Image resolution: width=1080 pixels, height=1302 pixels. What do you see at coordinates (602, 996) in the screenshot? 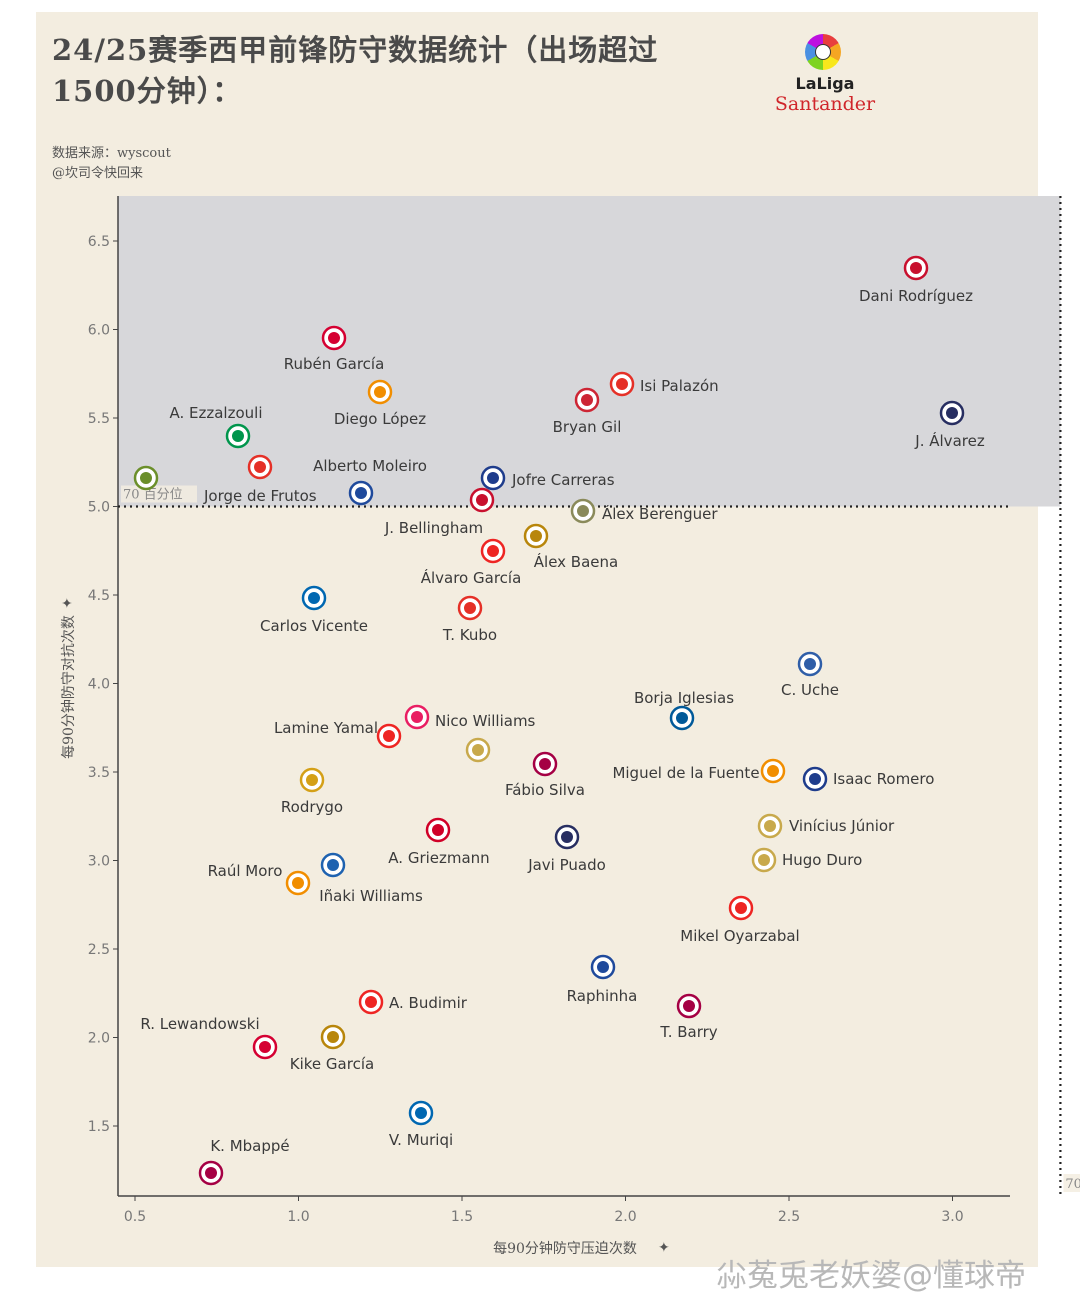
I see `player-label: Raphinha` at bounding box center [602, 996].